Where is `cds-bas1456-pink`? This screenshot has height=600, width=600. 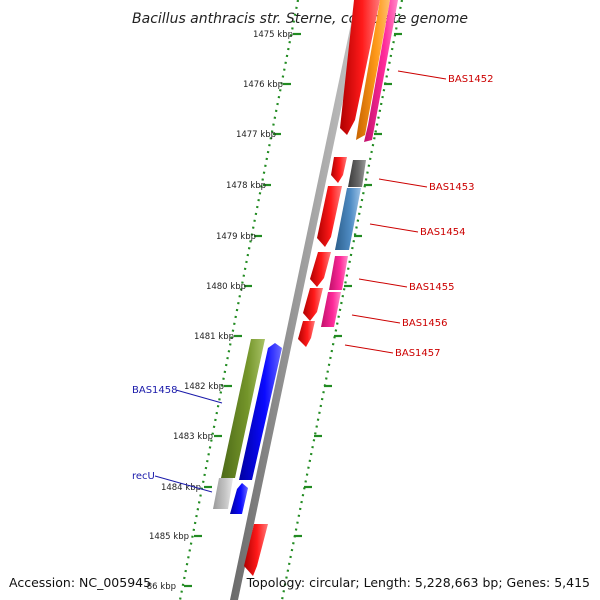
cds-bas1456-pink is located at coordinates (331, 309).